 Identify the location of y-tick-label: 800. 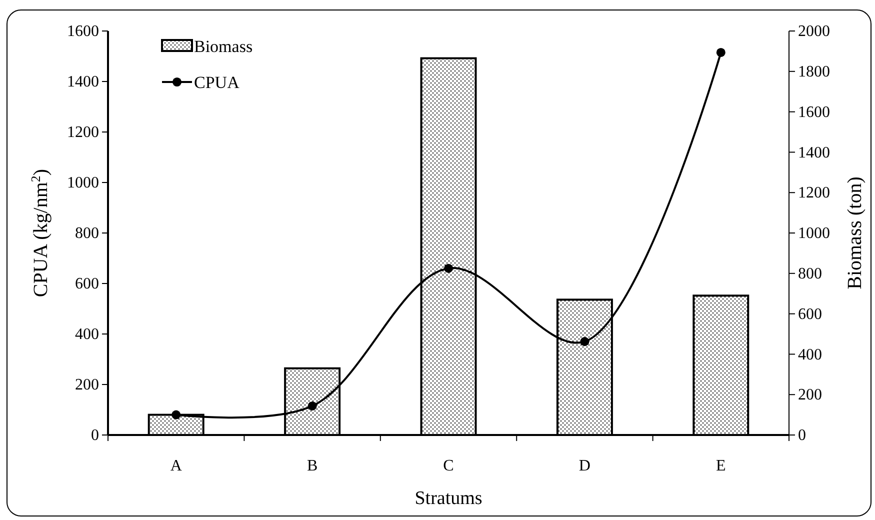
(87, 233).